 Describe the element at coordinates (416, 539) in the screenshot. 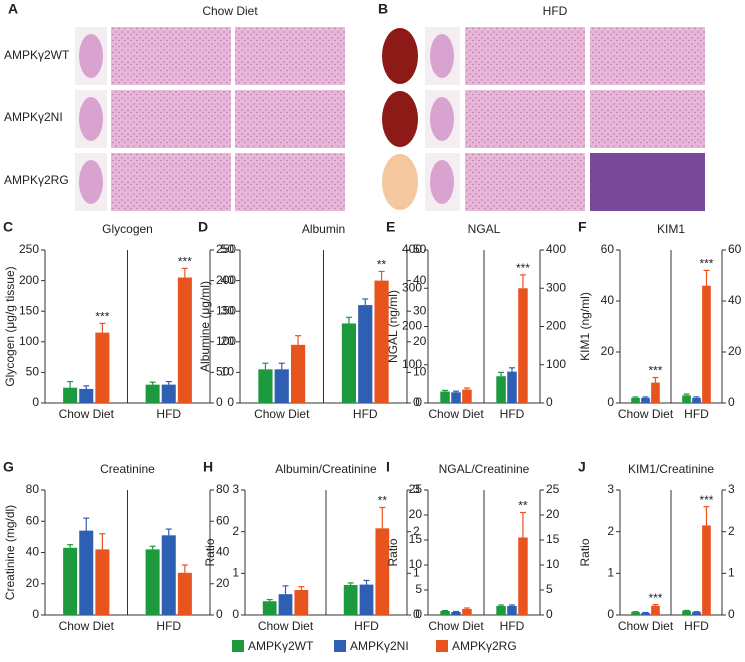

I see `y-tick-label: 15` at that location.